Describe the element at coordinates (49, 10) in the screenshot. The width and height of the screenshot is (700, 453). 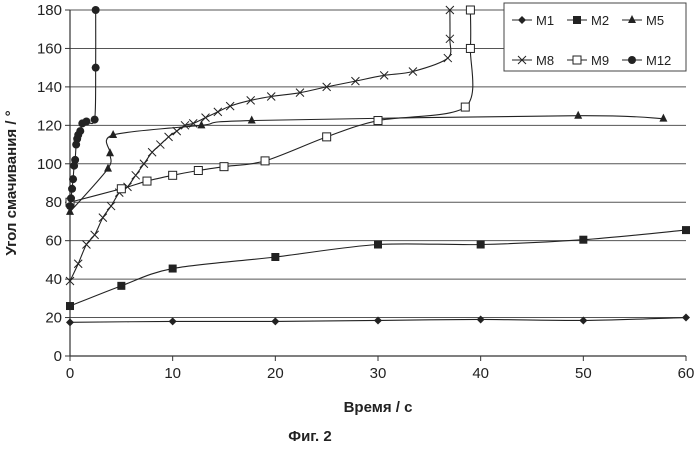
I see `y-tick-label-180: 180` at that location.